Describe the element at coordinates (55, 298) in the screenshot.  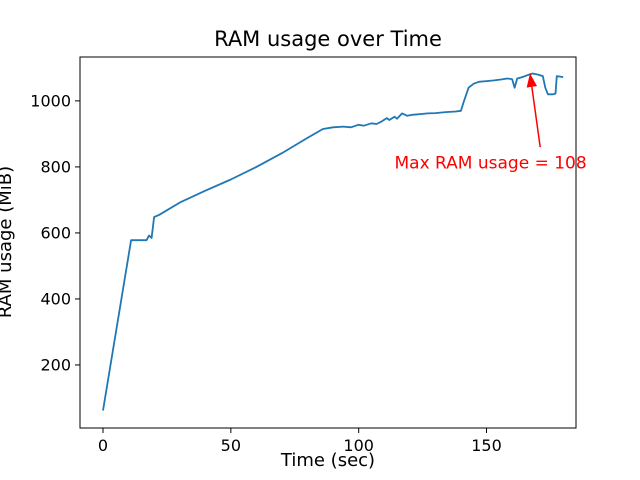
I see `y-tick-label: 400` at that location.